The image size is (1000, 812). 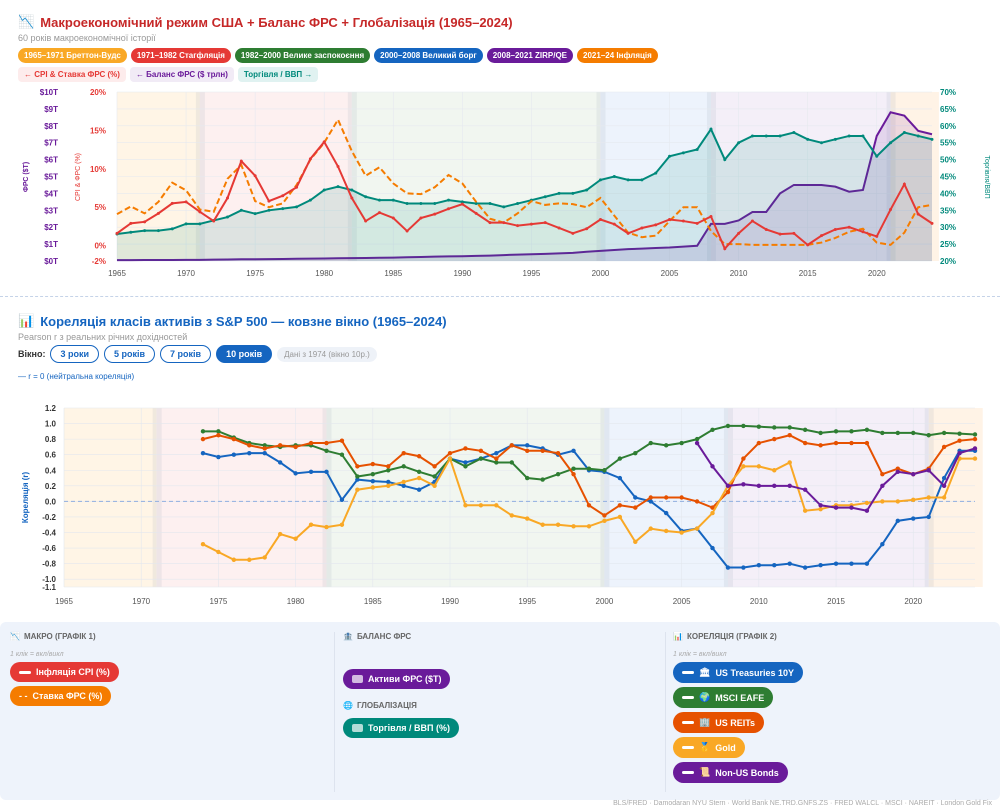 I want to click on window-5-button: 5 років, so click(x=129, y=354).